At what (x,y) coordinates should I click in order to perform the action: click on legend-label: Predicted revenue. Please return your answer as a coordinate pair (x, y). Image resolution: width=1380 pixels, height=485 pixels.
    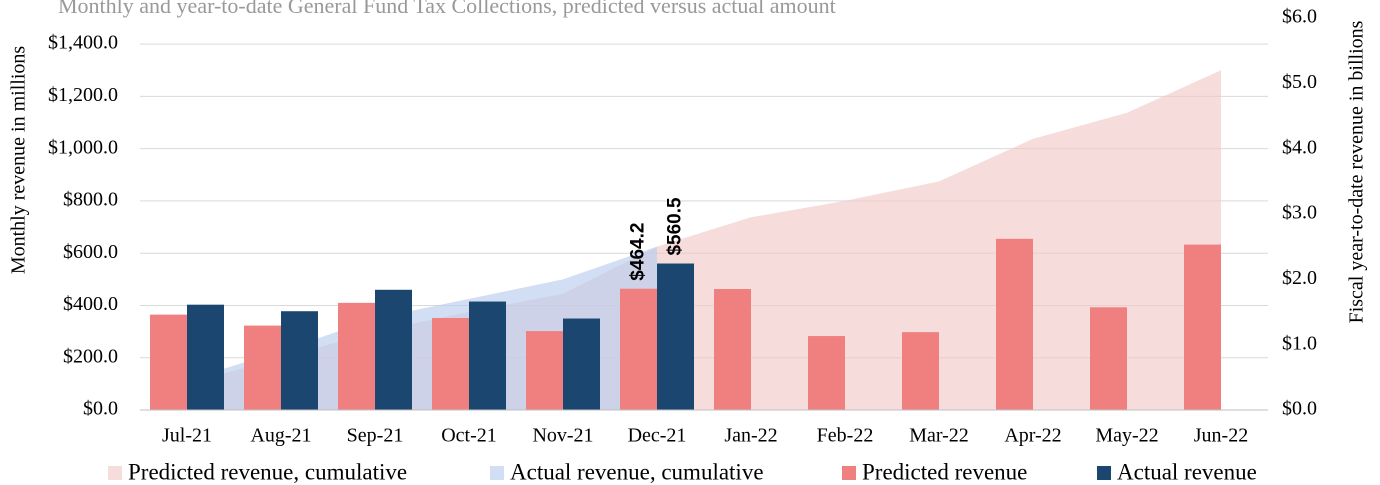
    Looking at the image, I should click on (944, 471).